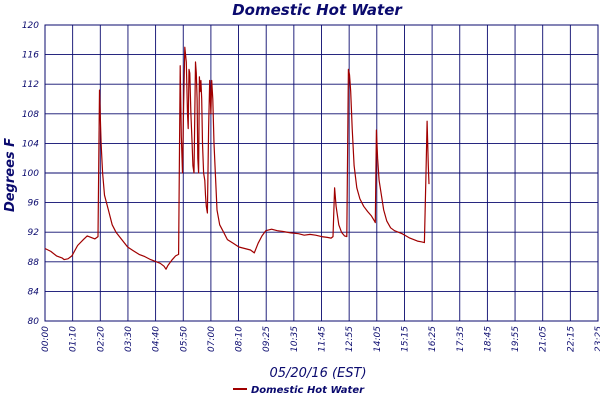 The image size is (600, 404). What do you see at coordinates (30, 144) in the screenshot?
I see `y-tick-label: 104` at bounding box center [30, 144].